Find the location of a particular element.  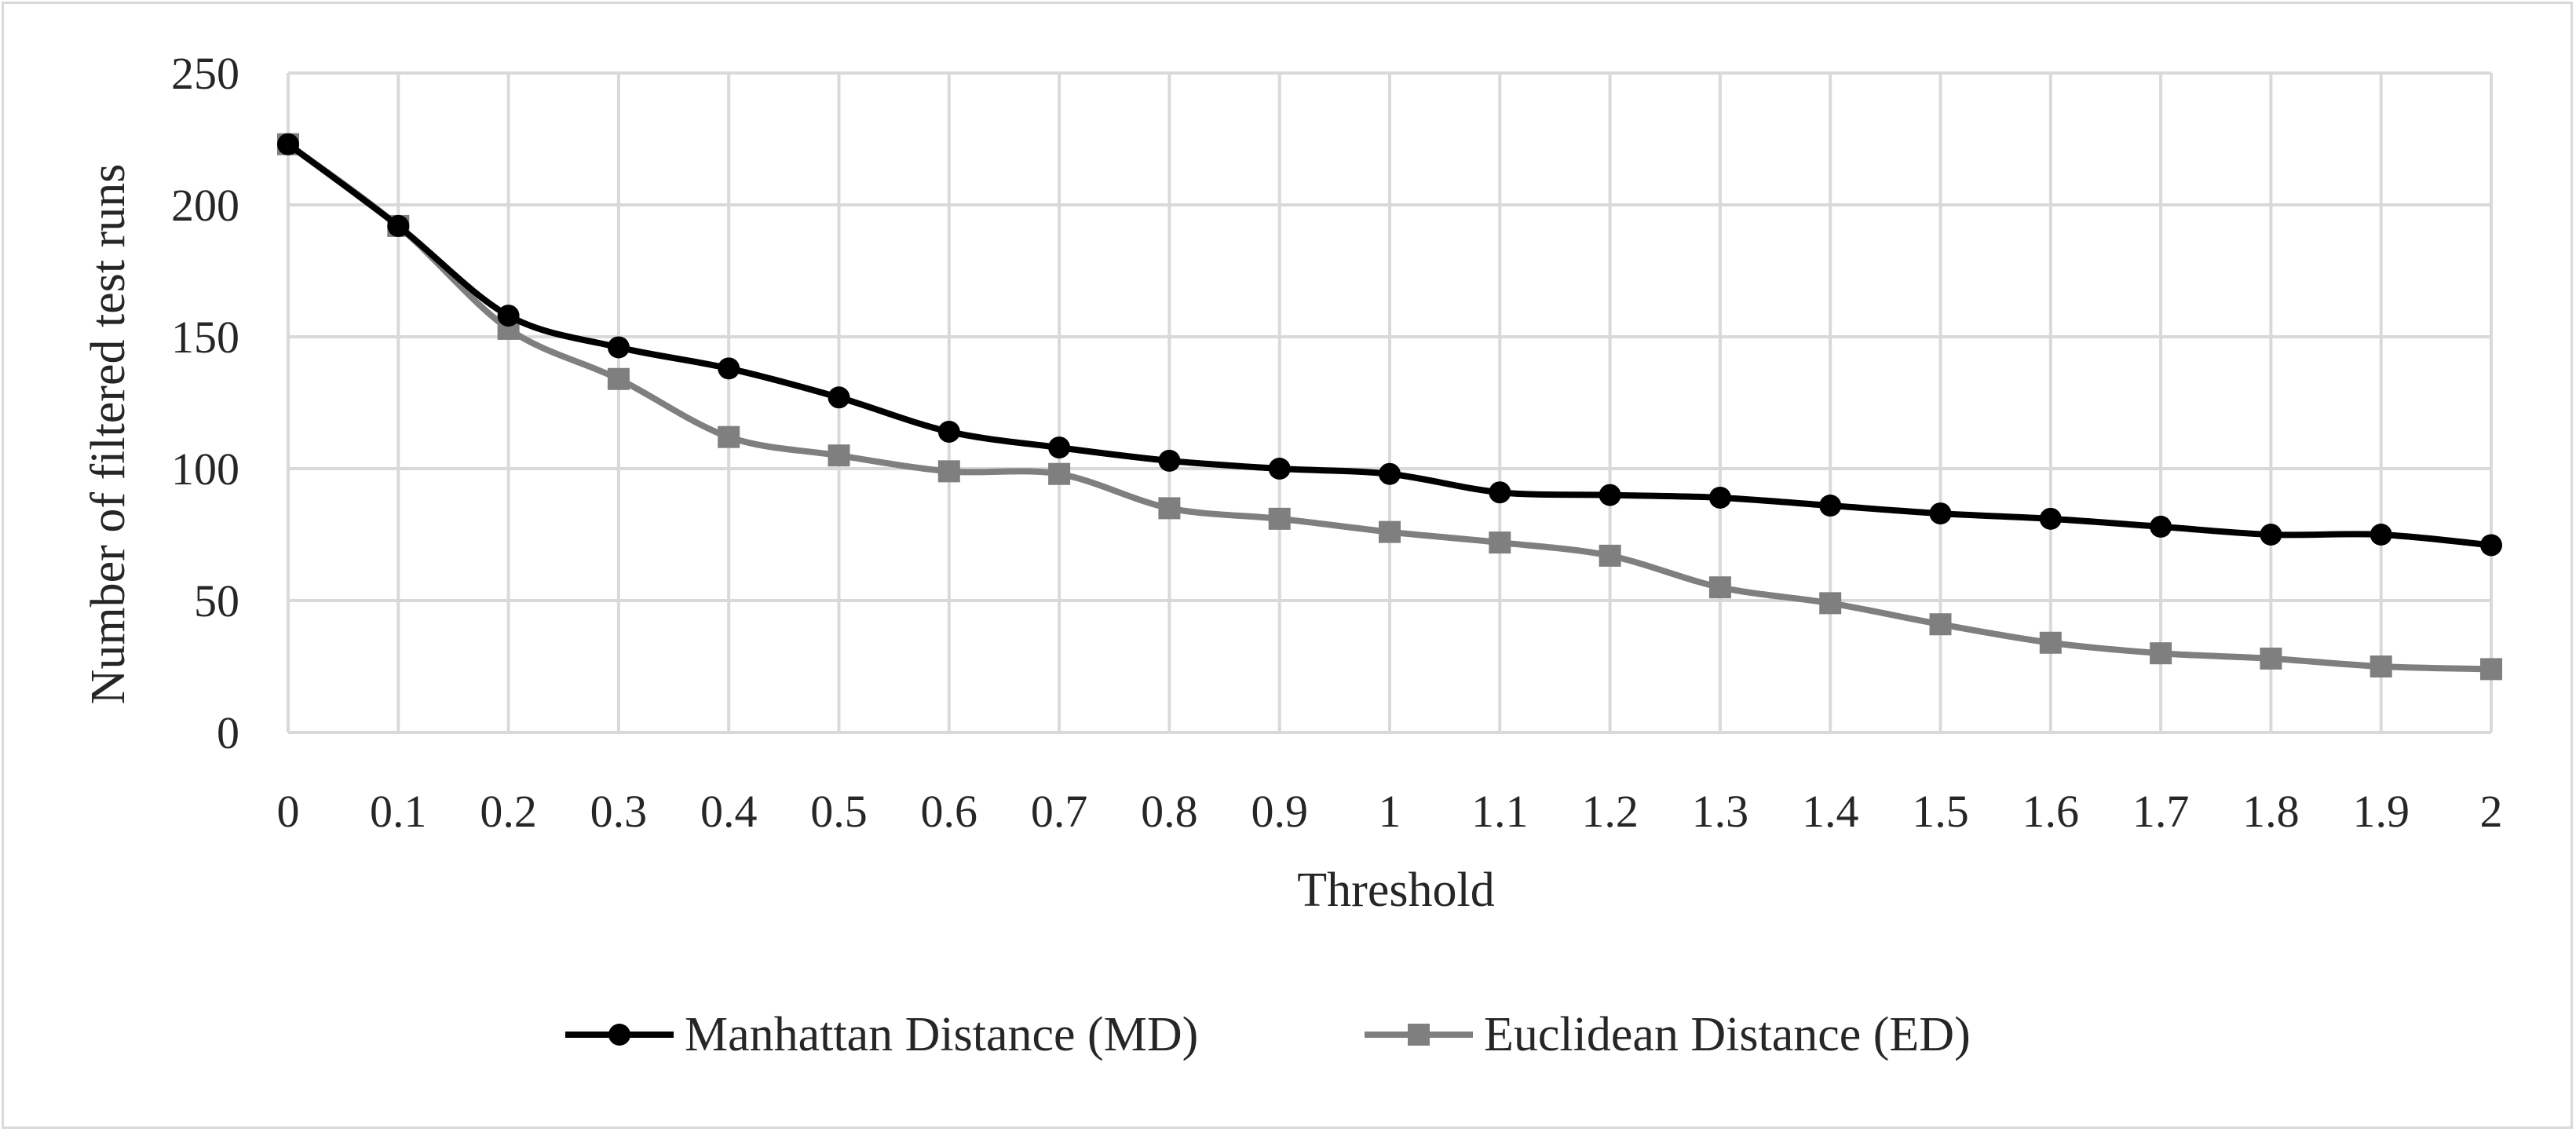

legend-item-ed: Euclidean Distance (ED) is located at coordinates (1668, 1034).